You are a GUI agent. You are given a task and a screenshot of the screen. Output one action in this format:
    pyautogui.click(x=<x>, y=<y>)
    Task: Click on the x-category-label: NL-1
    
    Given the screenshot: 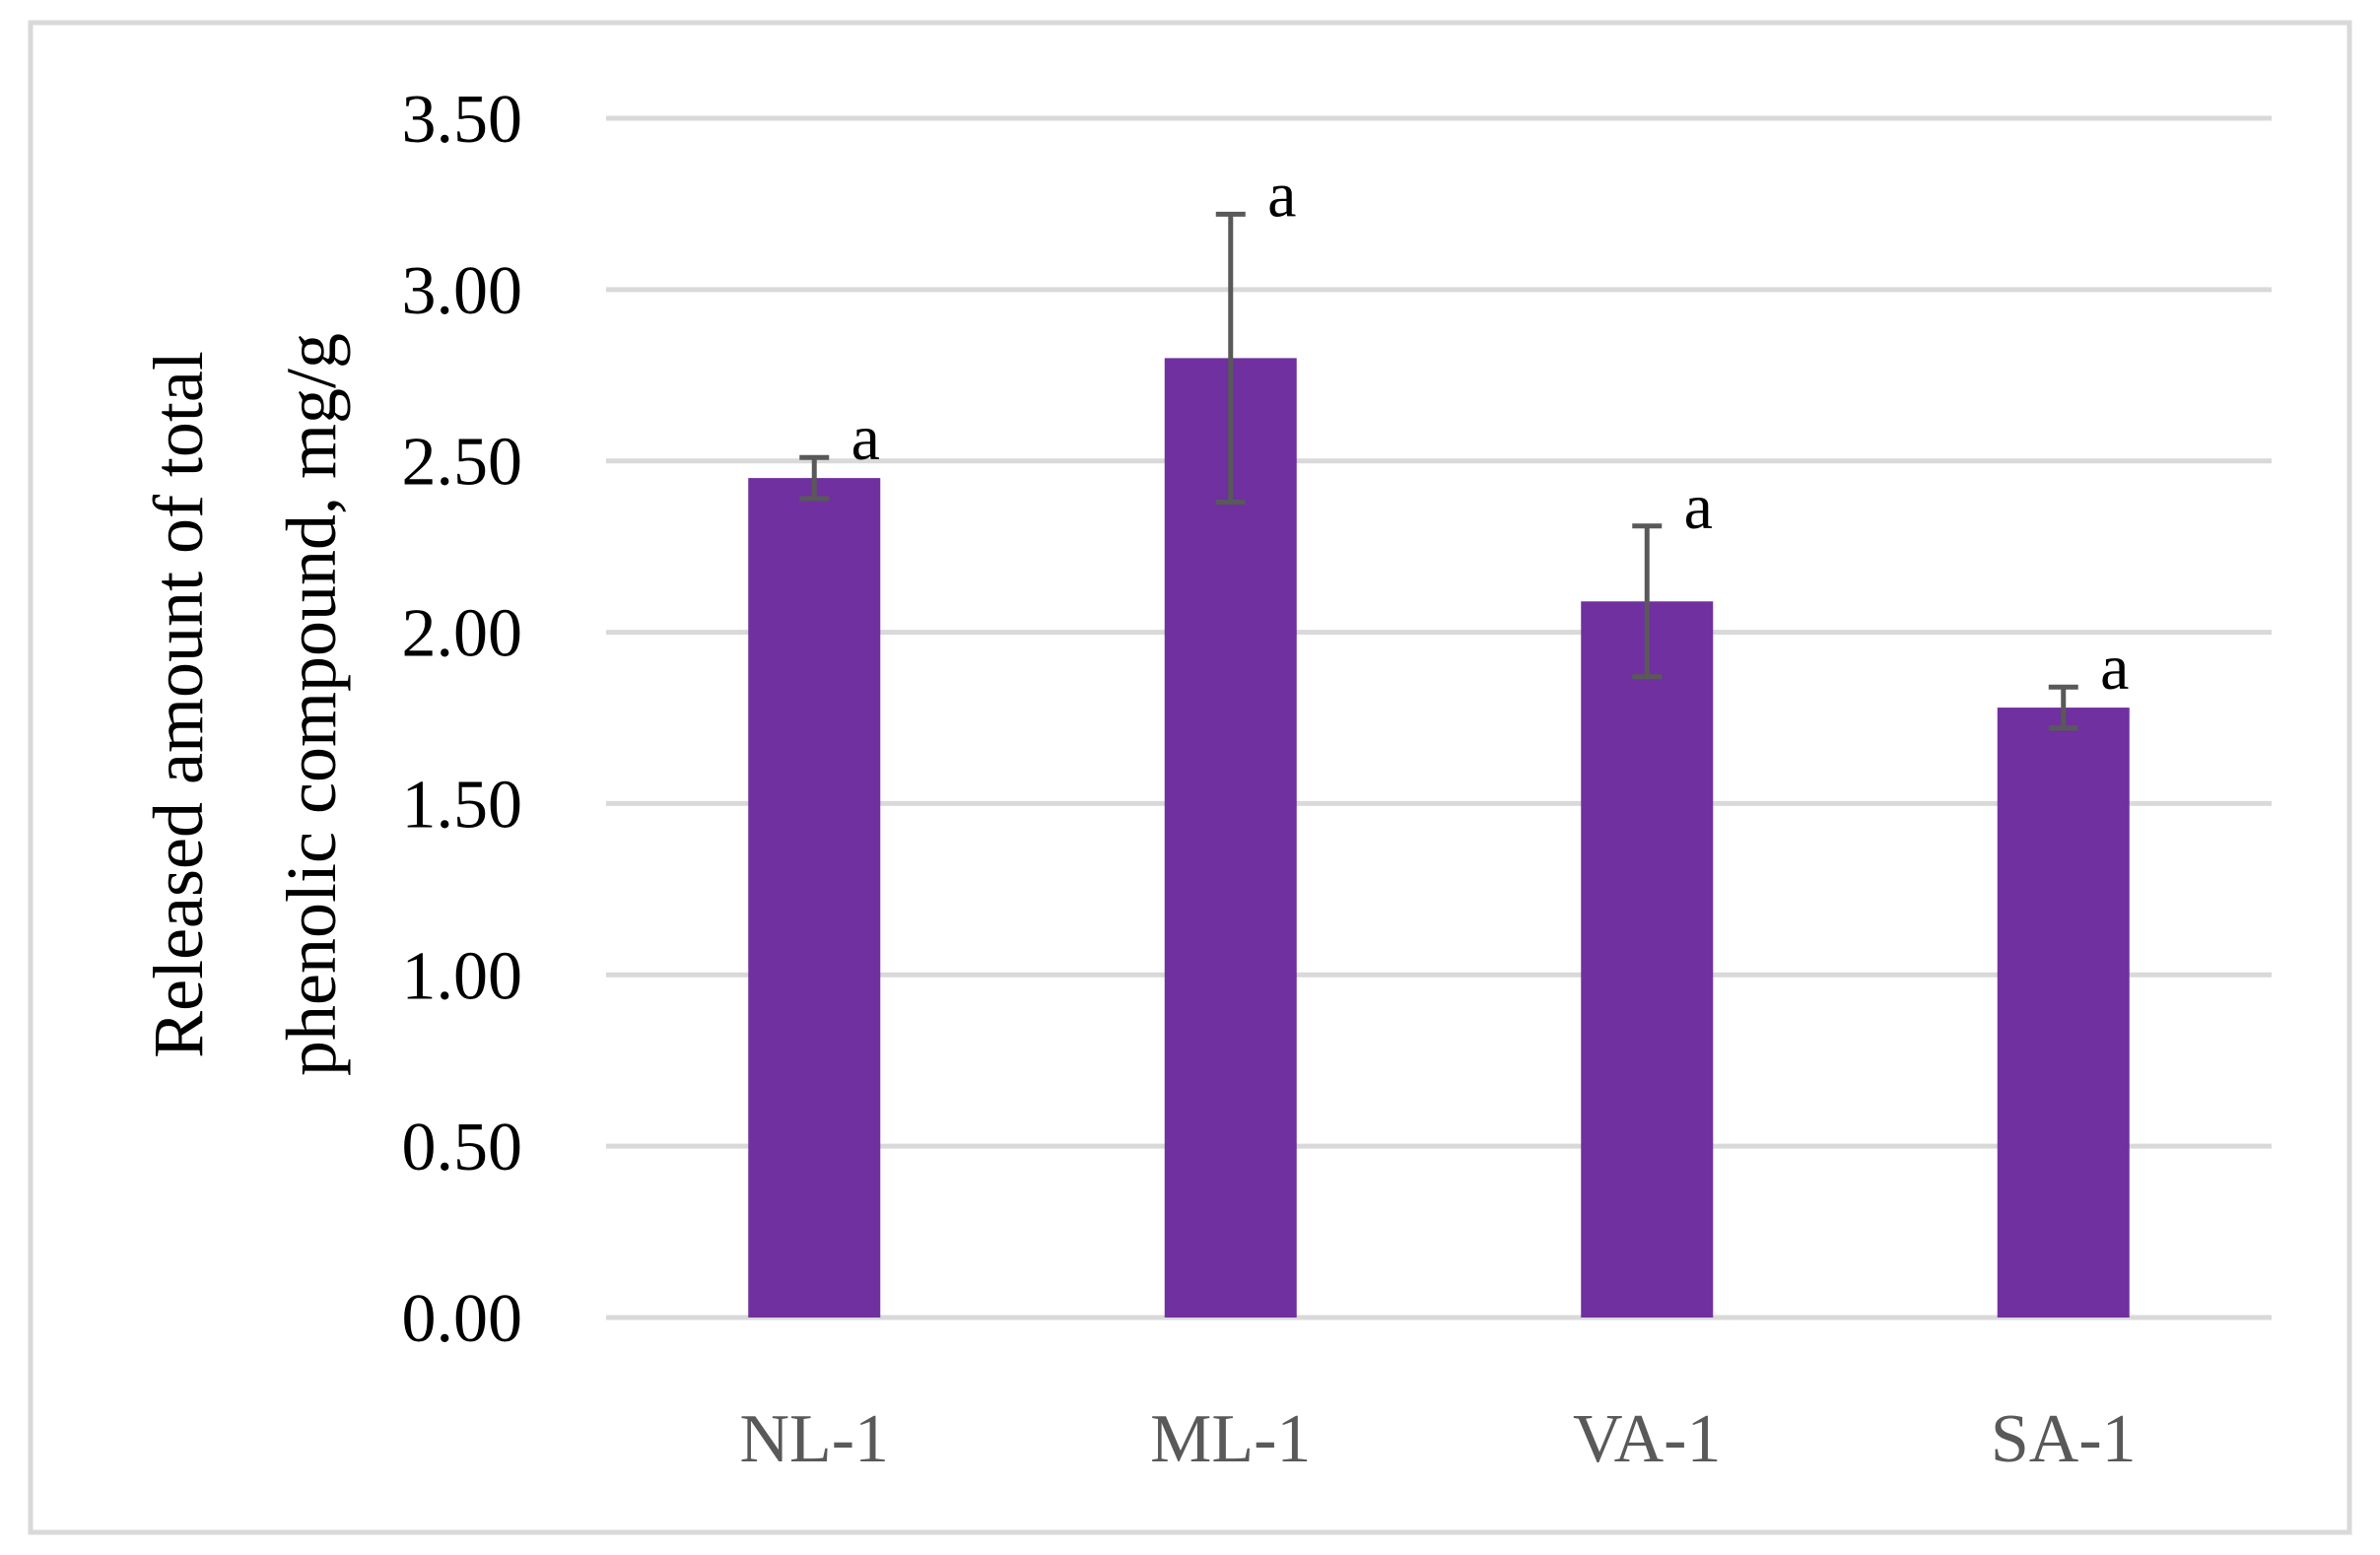 What is the action you would take?
    pyautogui.click(x=814, y=1439)
    